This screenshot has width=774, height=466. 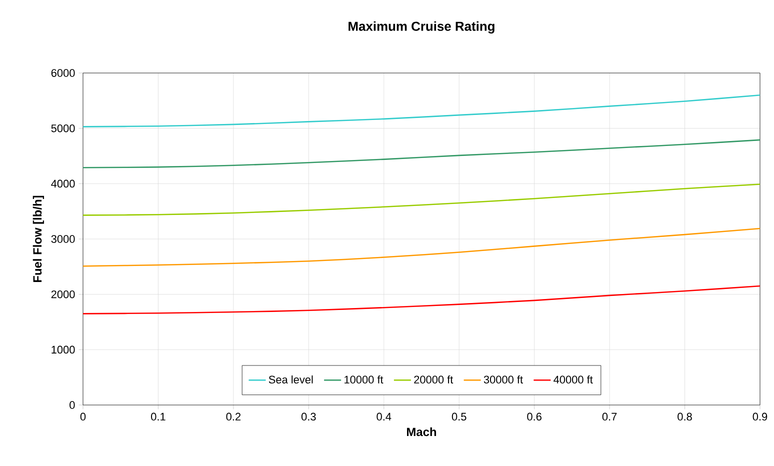 What do you see at coordinates (63, 294) in the screenshot?
I see `y-tick-label: 2000` at bounding box center [63, 294].